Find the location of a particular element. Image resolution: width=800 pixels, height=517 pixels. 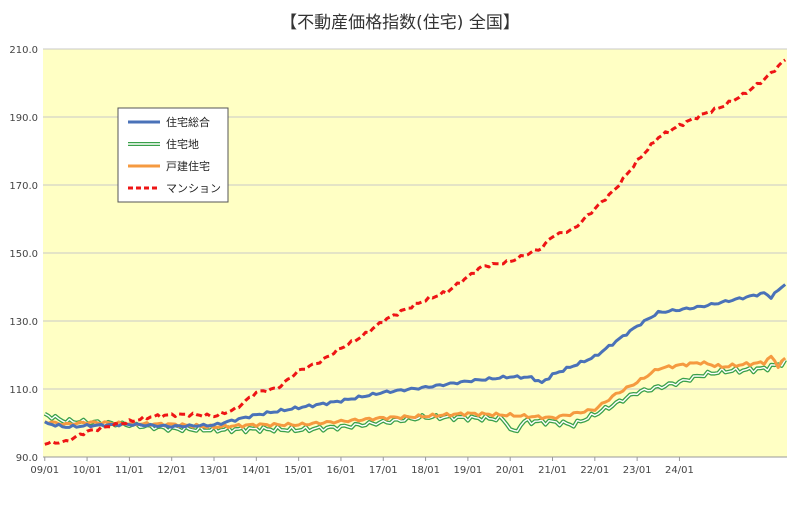

x-tick-label: 18/01 is located at coordinates (425, 470).